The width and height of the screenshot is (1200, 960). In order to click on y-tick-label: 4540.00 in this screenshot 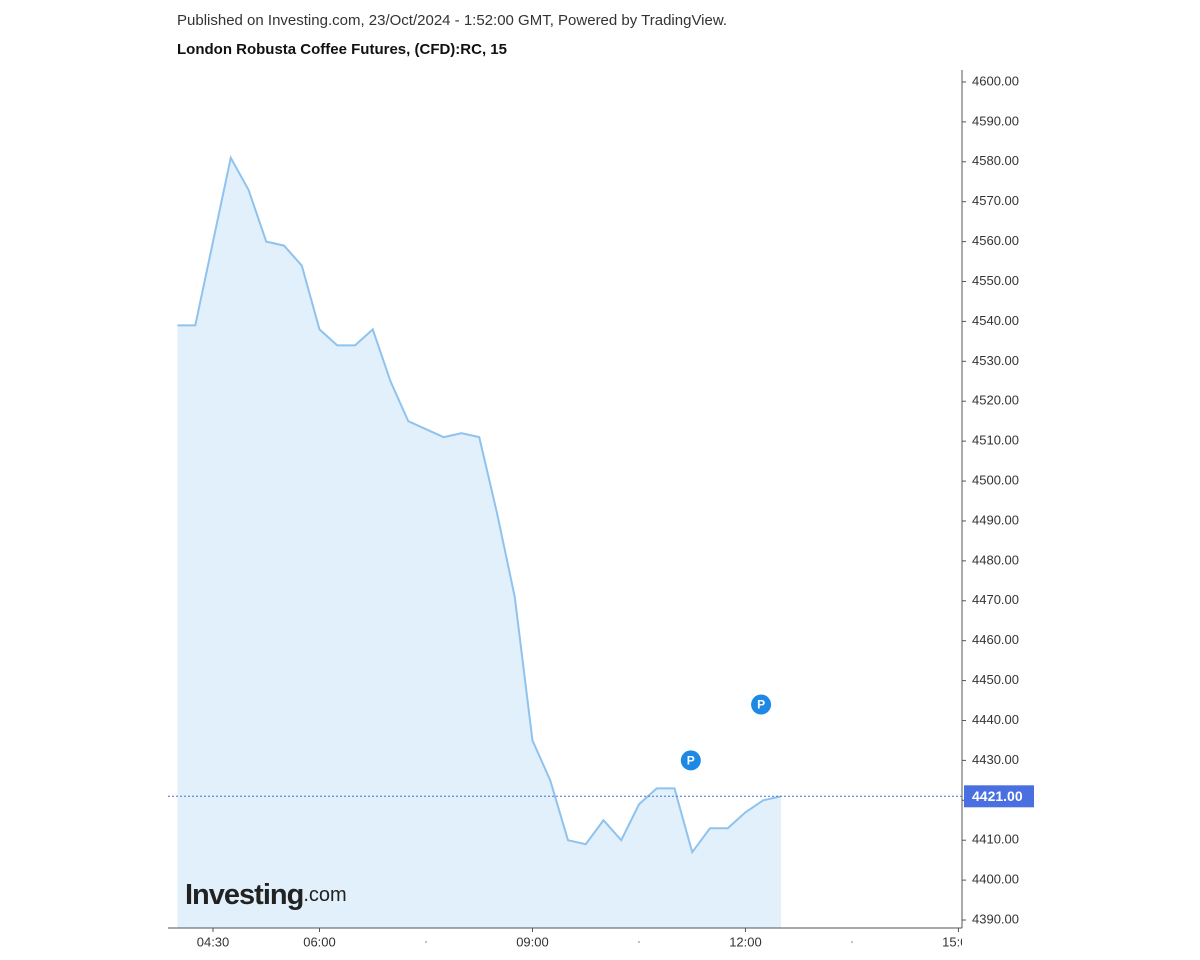, I will do `click(995, 320)`.